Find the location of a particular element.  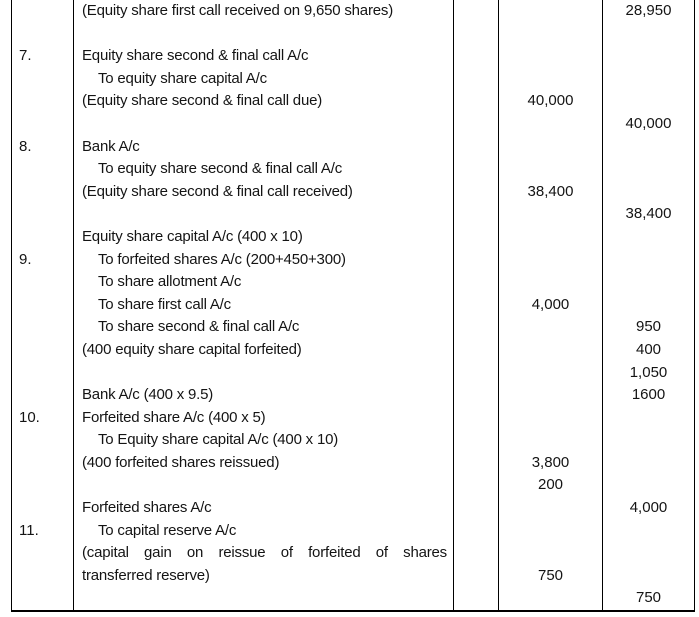

entry-number-cell: 8. is located at coordinates (42, 147).